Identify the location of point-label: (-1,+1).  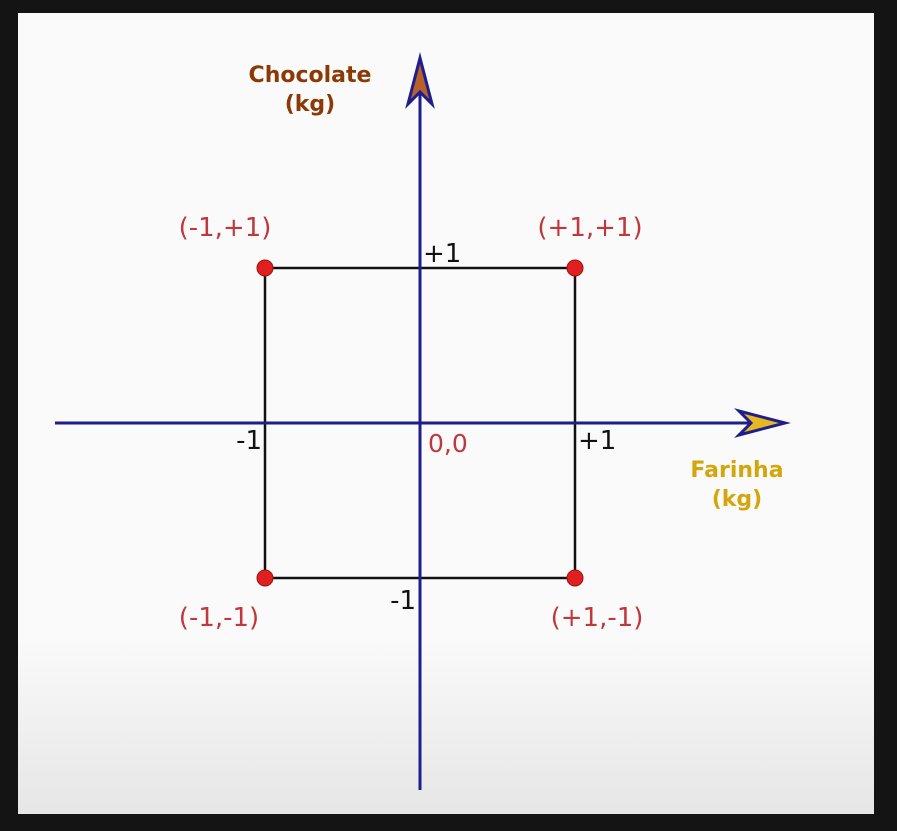
(225, 228).